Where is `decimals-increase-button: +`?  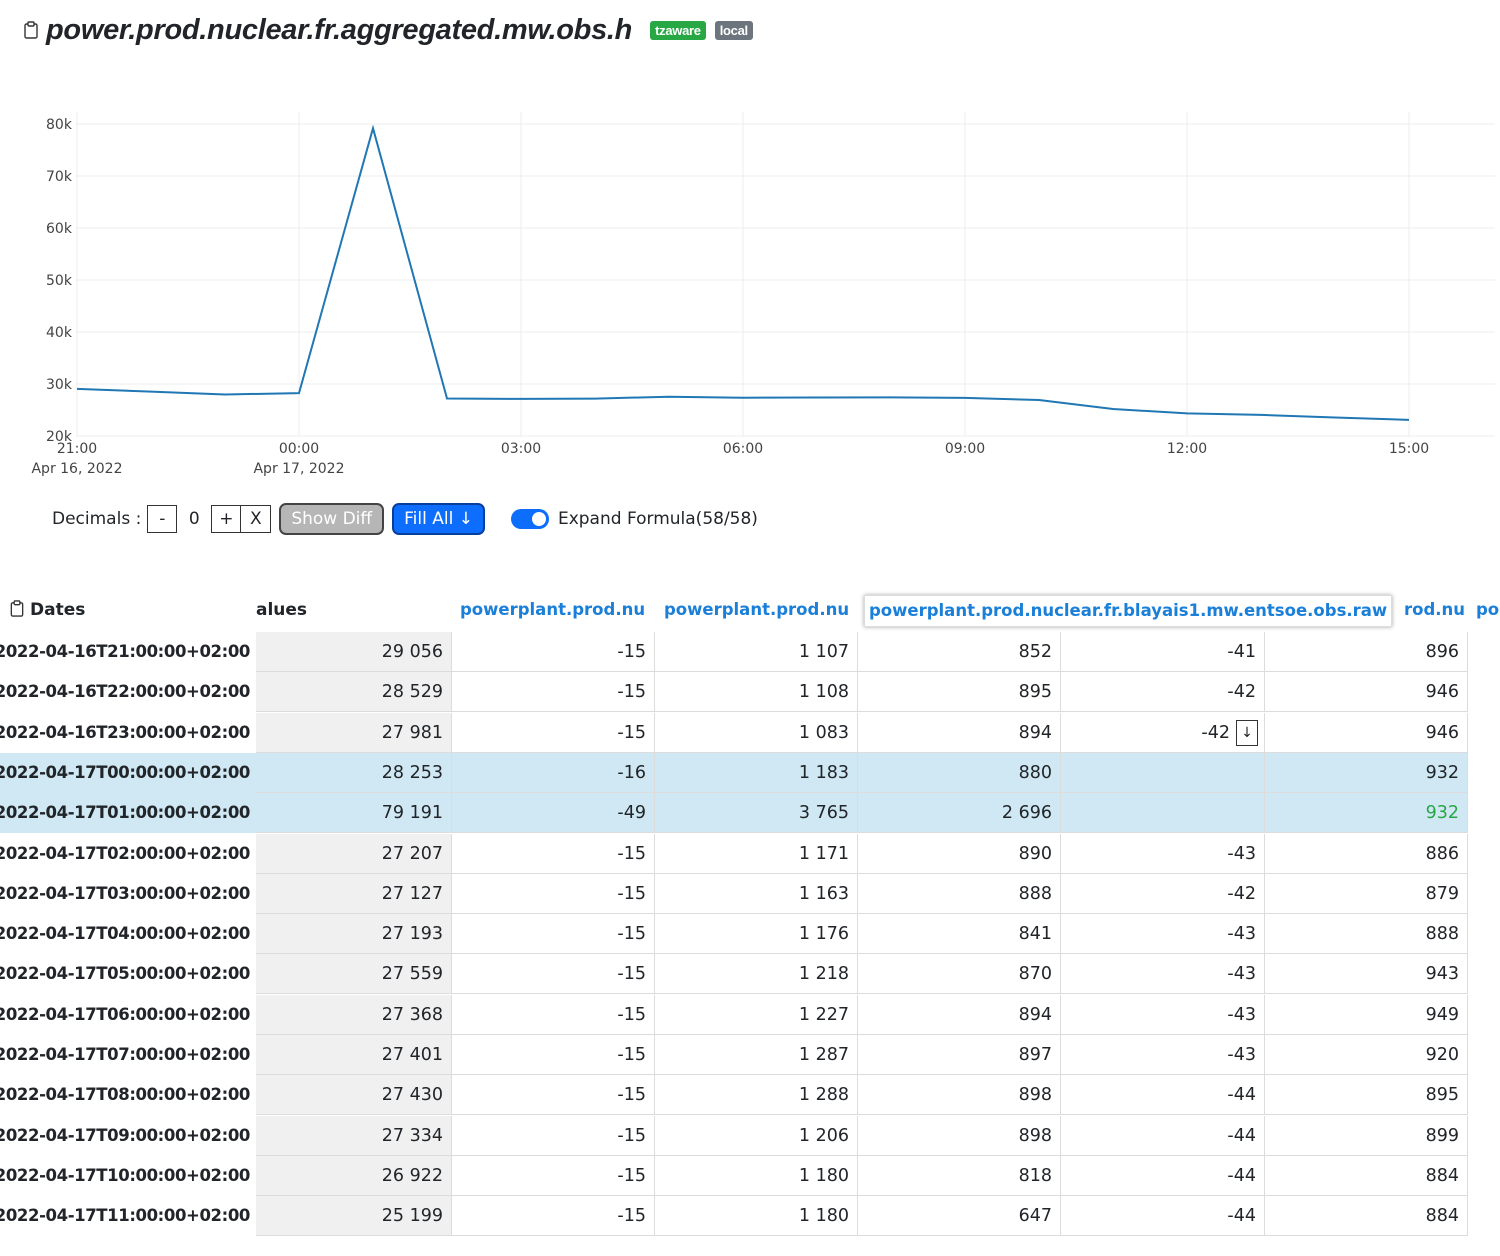
decimals-increase-button: + is located at coordinates (226, 519).